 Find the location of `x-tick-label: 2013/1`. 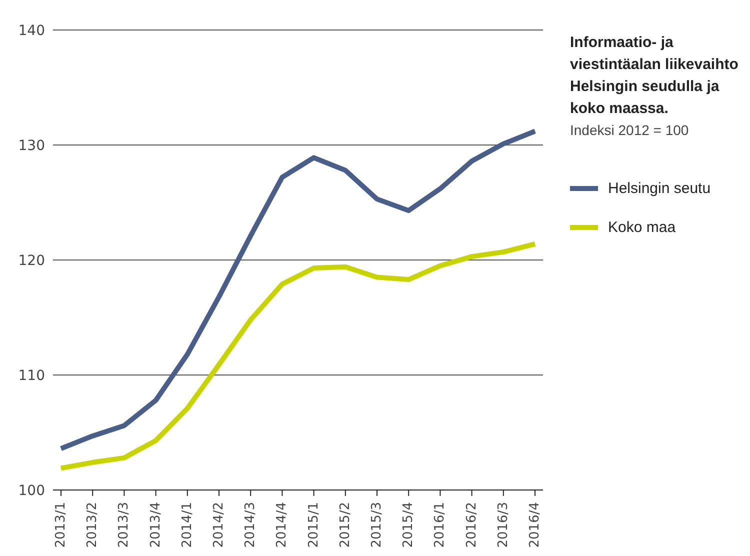

x-tick-label: 2013/1 is located at coordinates (61, 525).